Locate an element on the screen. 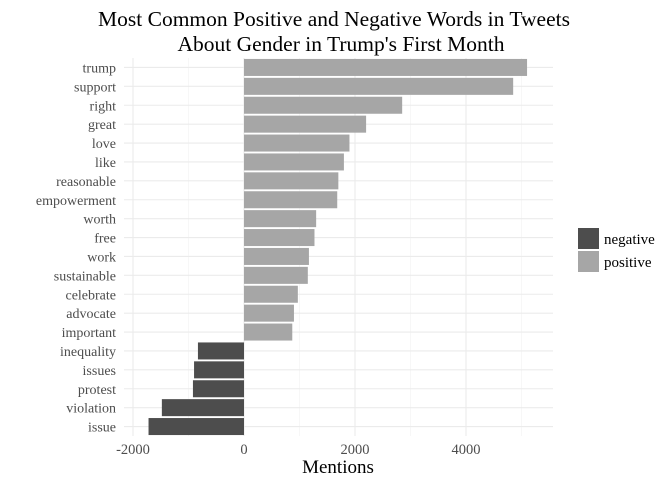 The height and width of the screenshot is (480, 672). legend-key-negative is located at coordinates (588, 238).